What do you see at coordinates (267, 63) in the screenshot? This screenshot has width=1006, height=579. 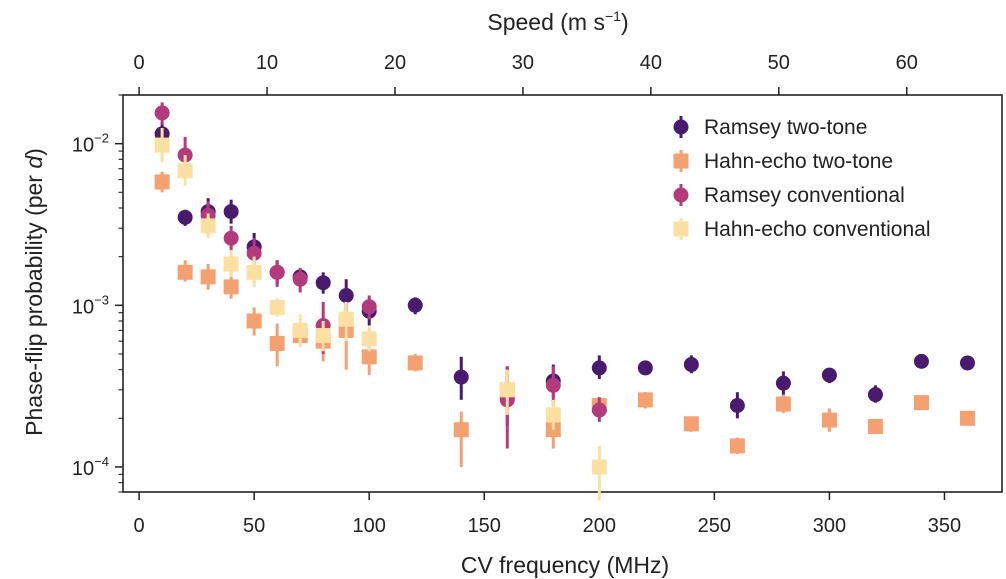 I see `top-tick-label: 10` at bounding box center [267, 63].